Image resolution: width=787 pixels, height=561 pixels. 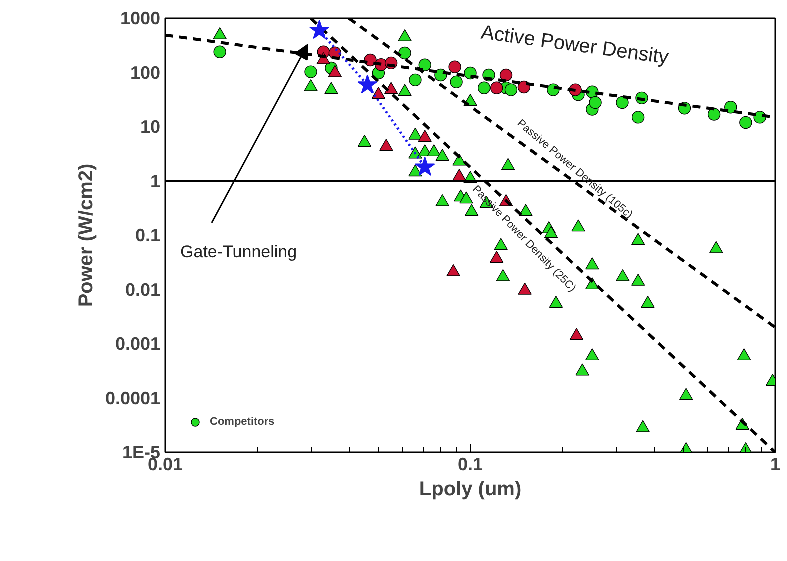 What do you see at coordinates (138, 344) in the screenshot?
I see `y-tick-label: 0.001` at bounding box center [138, 344].